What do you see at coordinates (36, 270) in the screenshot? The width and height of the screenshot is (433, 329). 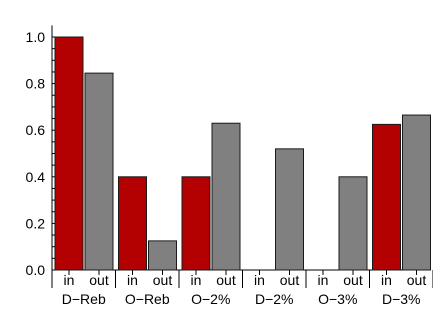 I see `y-tick-label: 0.0` at bounding box center [36, 270].